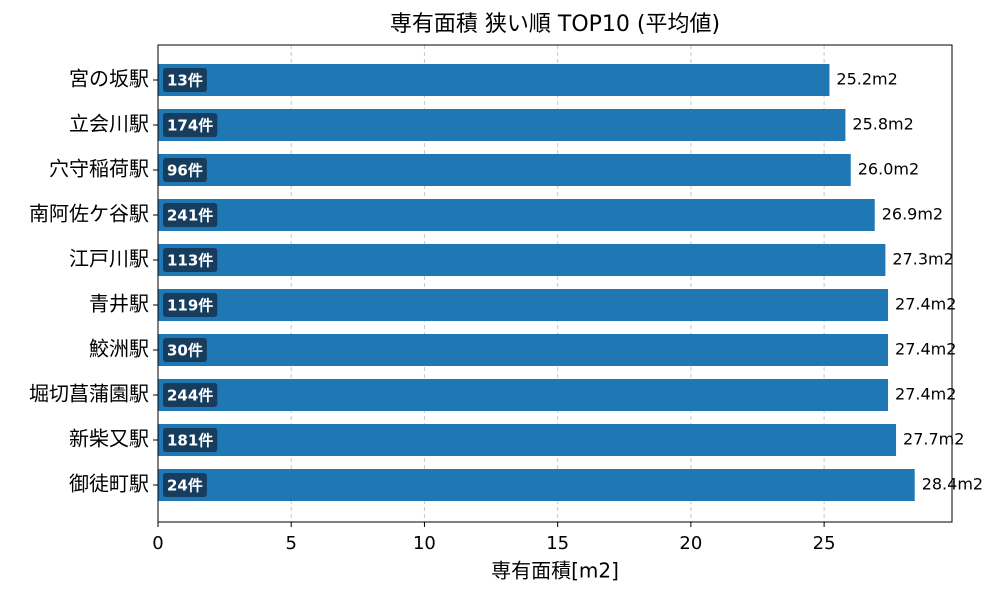 This screenshot has height=600, width=1000. I want to click on x-tick-label: 0, so click(157, 543).